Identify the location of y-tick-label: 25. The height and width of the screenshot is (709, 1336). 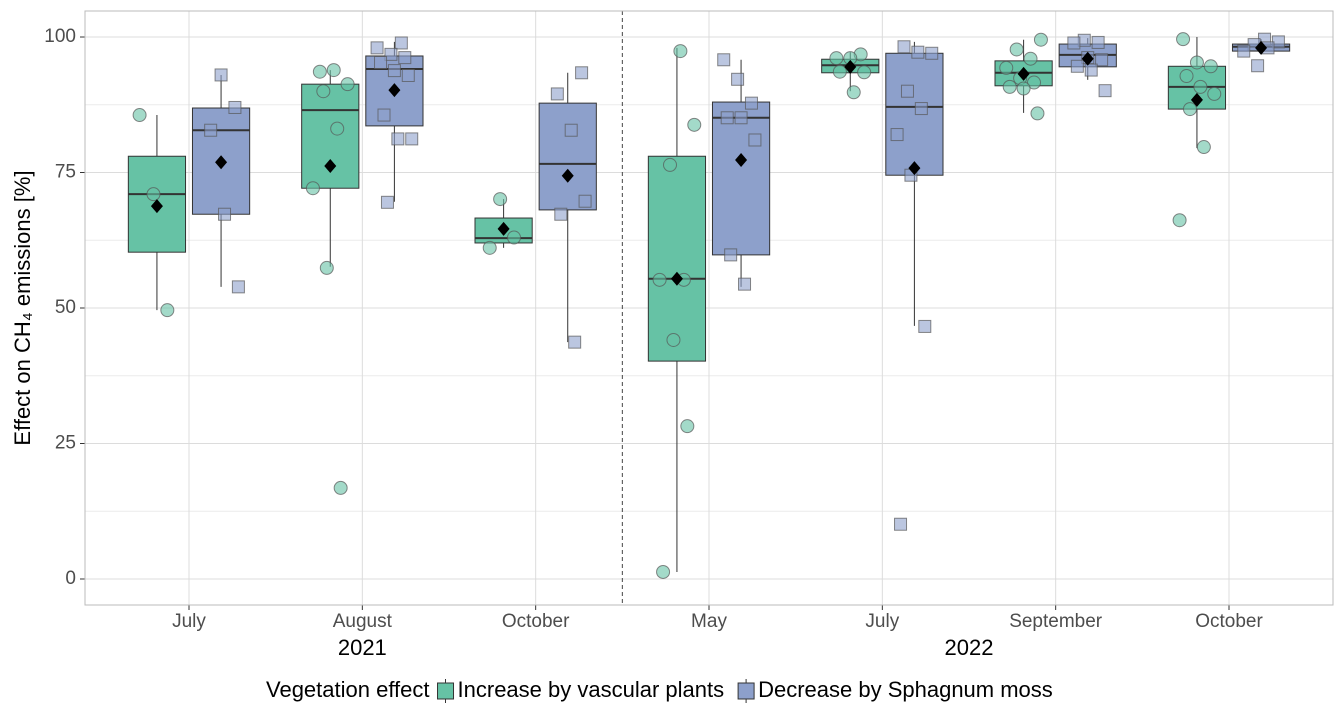
(65, 443).